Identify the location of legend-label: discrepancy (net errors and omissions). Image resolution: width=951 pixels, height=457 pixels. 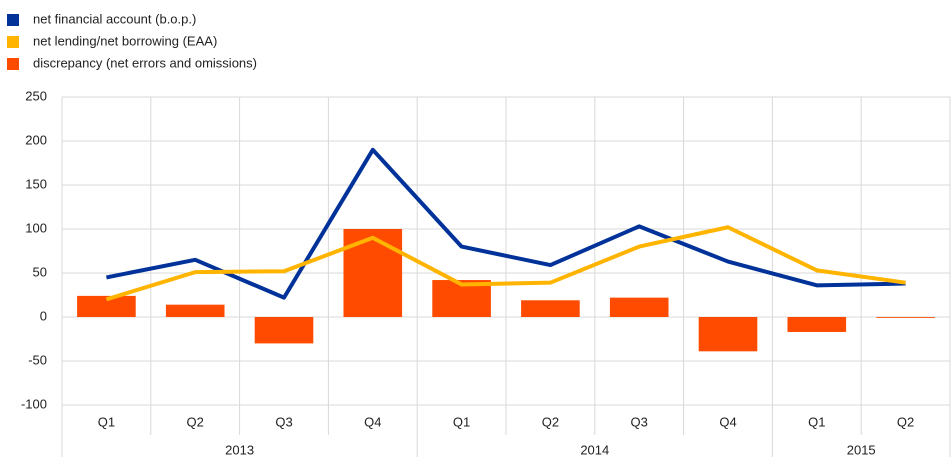
(145, 62).